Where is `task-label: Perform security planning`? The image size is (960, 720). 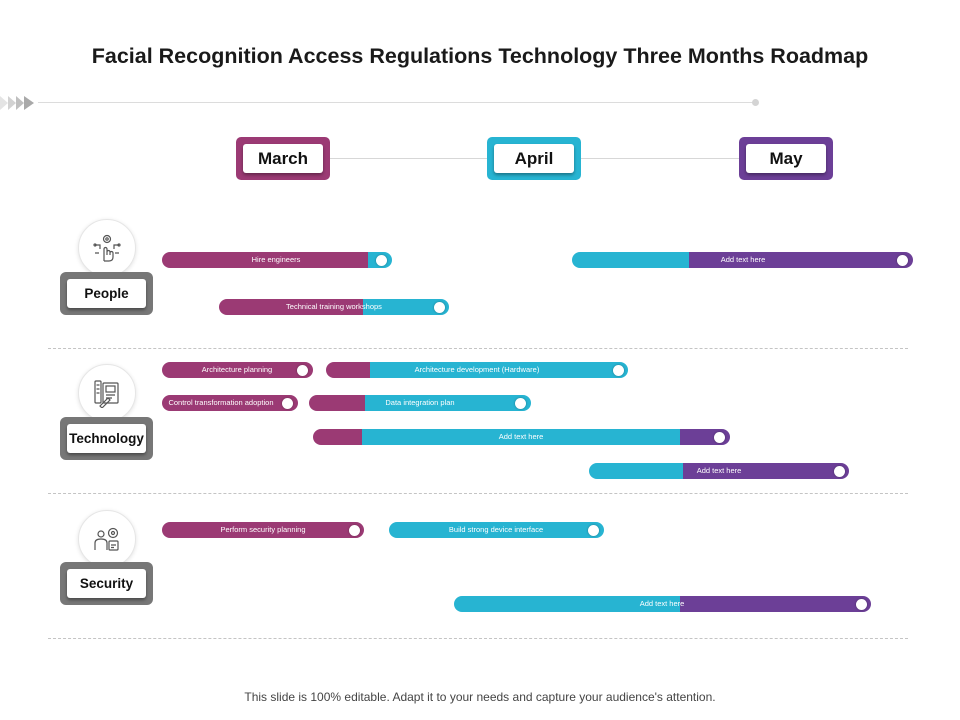
task-label: Perform security planning is located at coordinates (263, 529).